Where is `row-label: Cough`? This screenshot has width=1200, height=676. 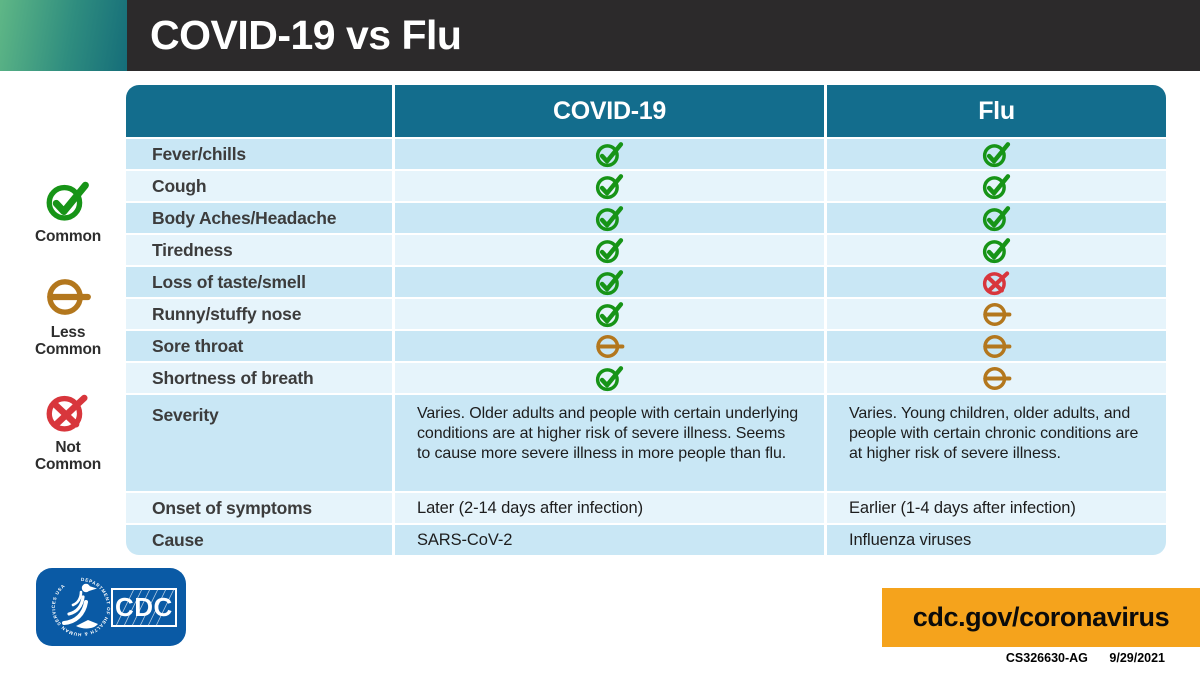
row-label: Cough is located at coordinates (259, 186).